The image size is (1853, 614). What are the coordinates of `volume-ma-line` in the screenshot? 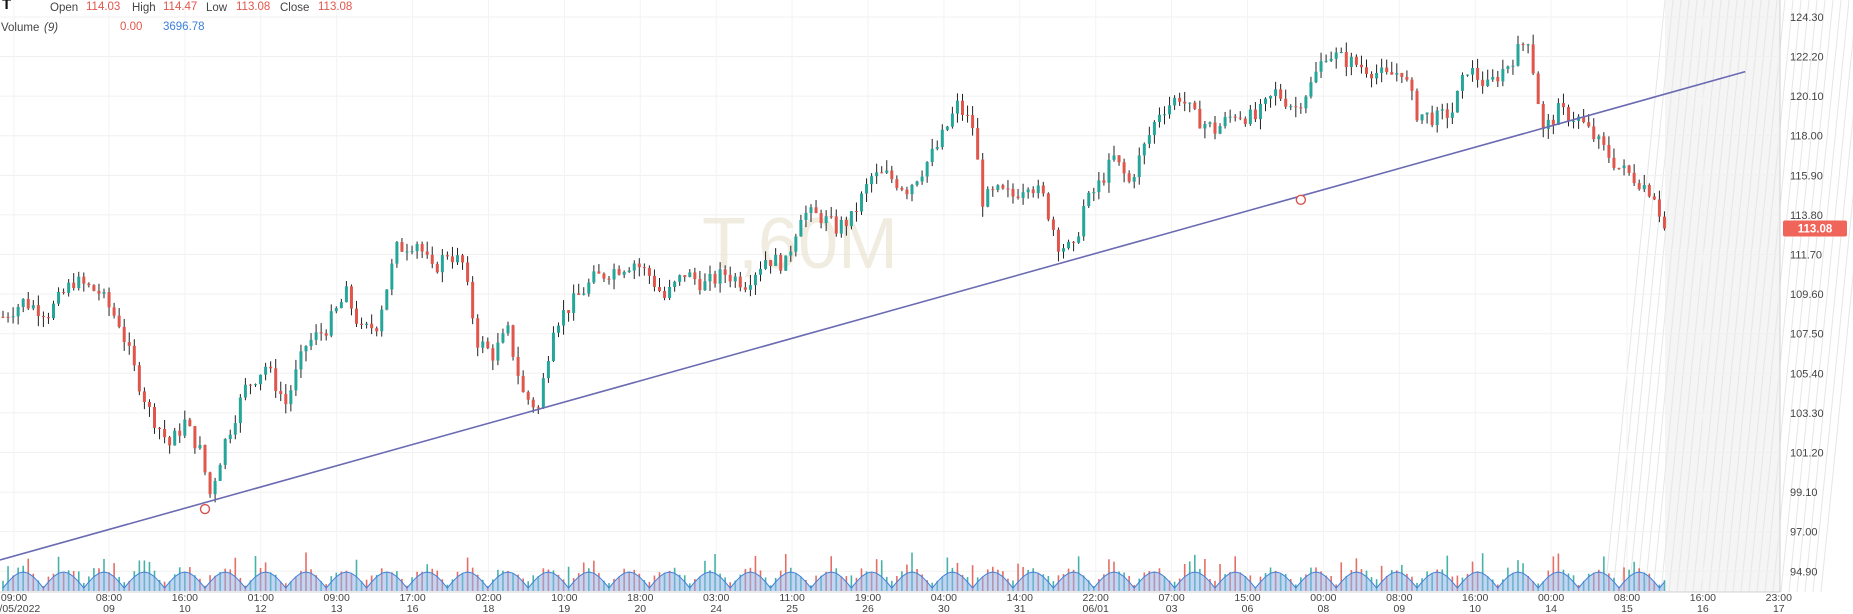 It's located at (833, 580).